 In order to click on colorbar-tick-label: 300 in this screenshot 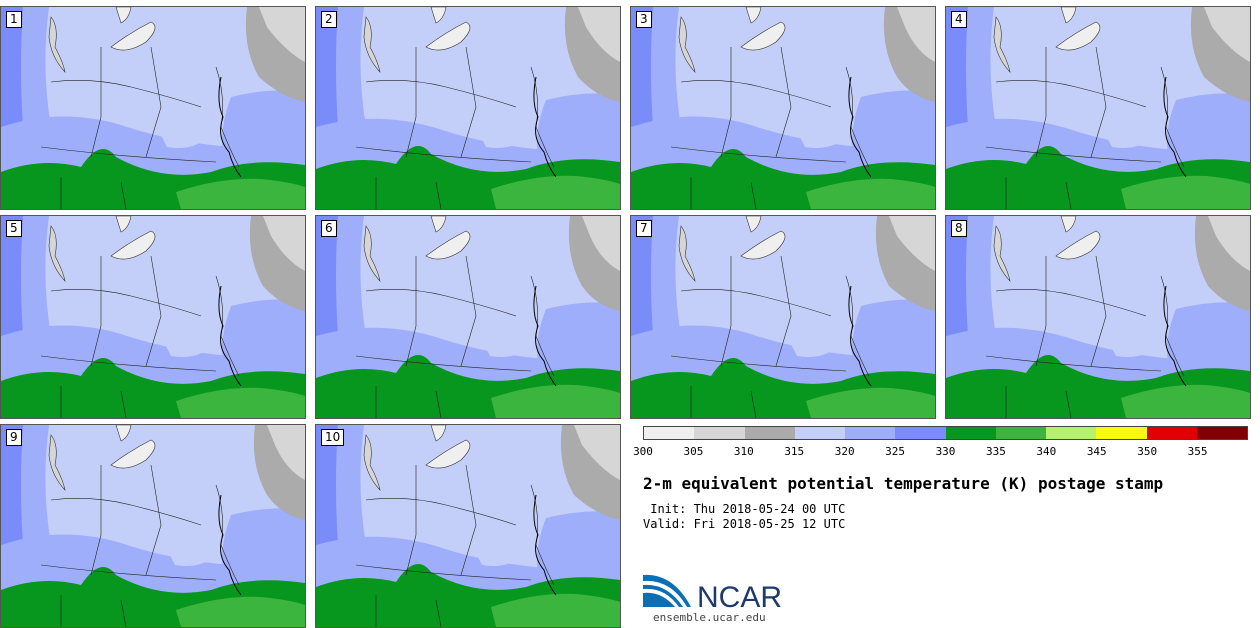, I will do `click(643, 451)`.